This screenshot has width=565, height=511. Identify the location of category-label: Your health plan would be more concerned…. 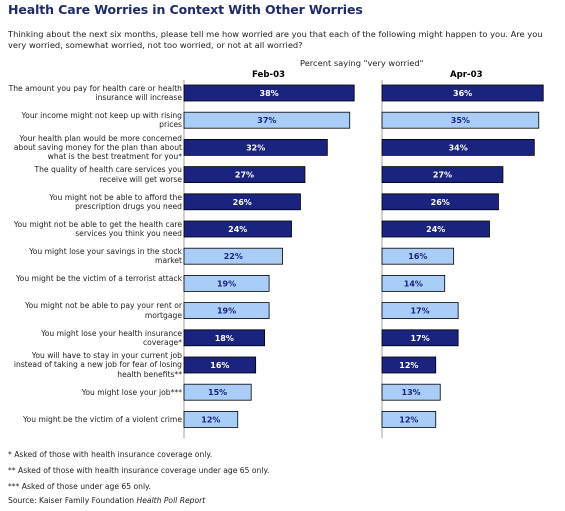
(97, 147).